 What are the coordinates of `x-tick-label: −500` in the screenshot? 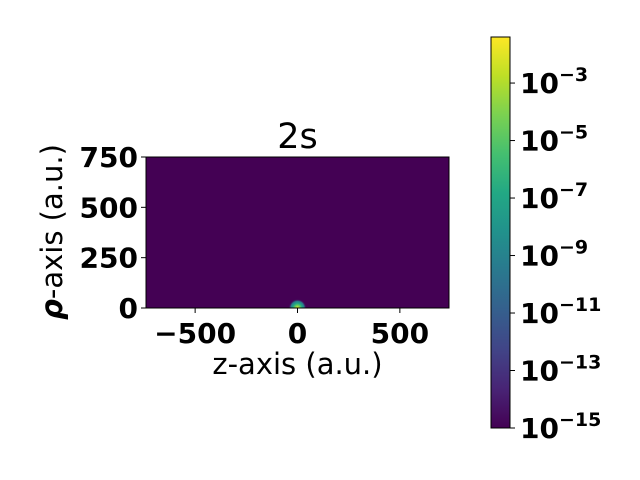 It's located at (195, 333).